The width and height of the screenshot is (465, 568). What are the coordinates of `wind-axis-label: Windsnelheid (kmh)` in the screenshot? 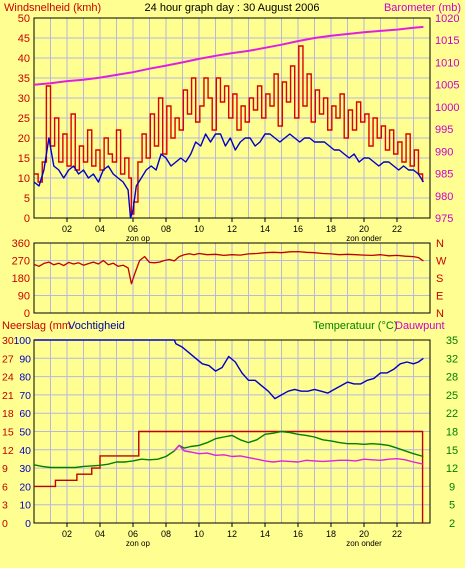 It's located at (52, 8).